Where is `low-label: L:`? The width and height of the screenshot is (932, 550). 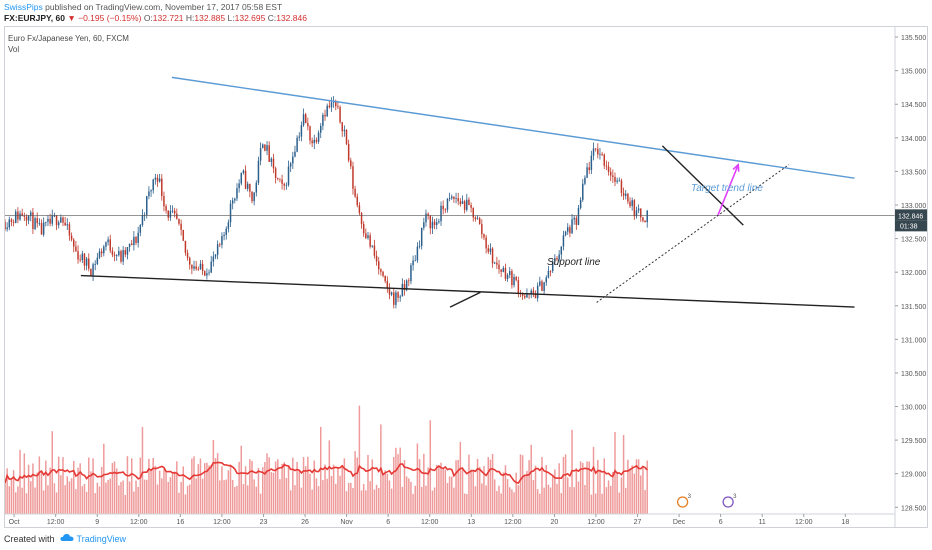
low-label: L: is located at coordinates (231, 18).